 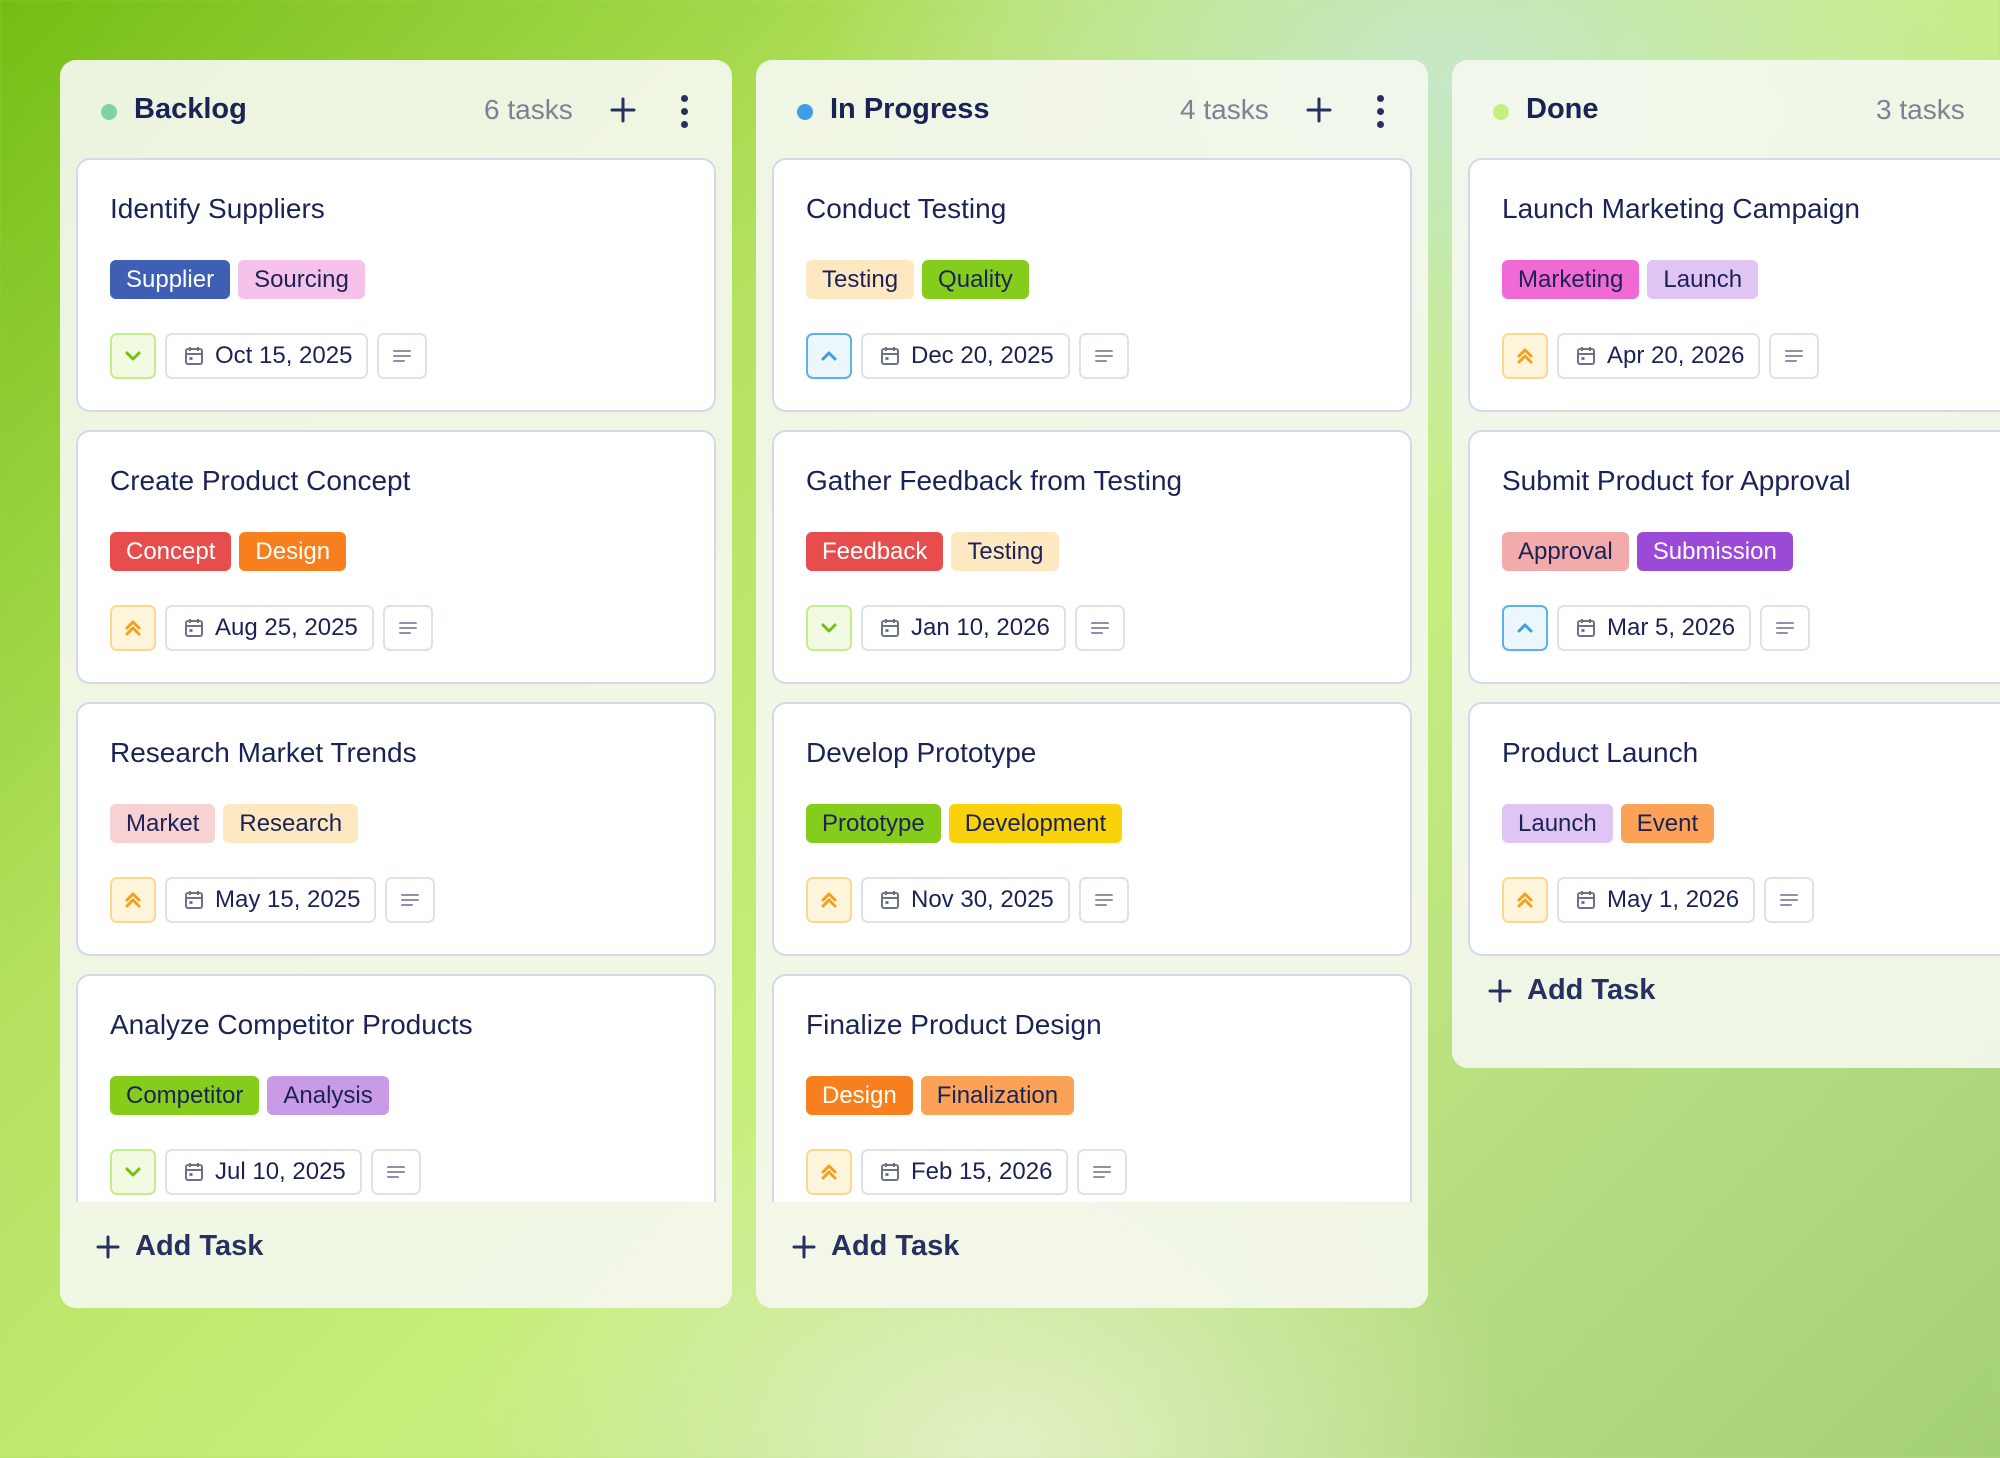 I want to click on tag-label: Approval, so click(x=1565, y=551).